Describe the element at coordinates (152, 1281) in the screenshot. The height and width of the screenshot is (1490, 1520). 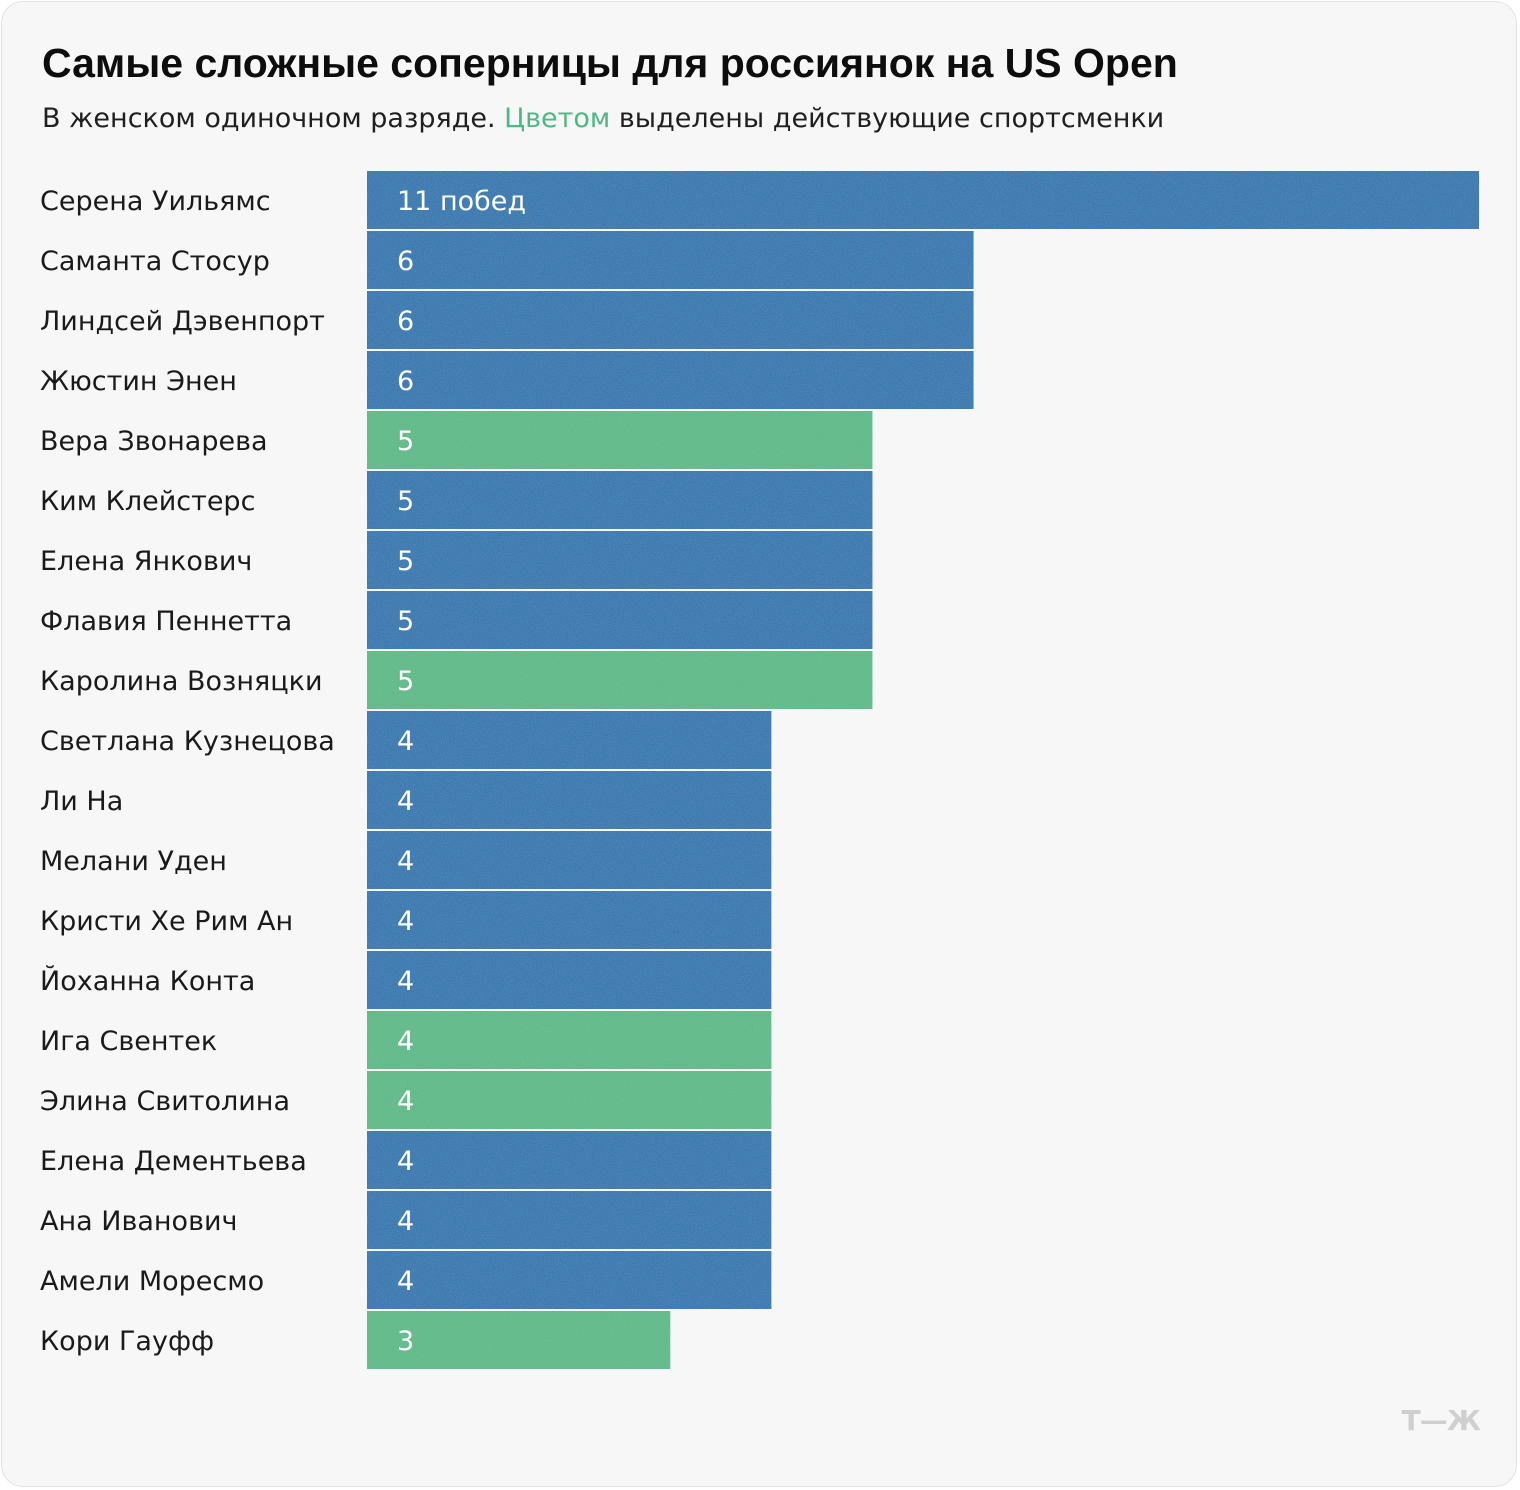
I see `category-label: Амели Моресмо` at that location.